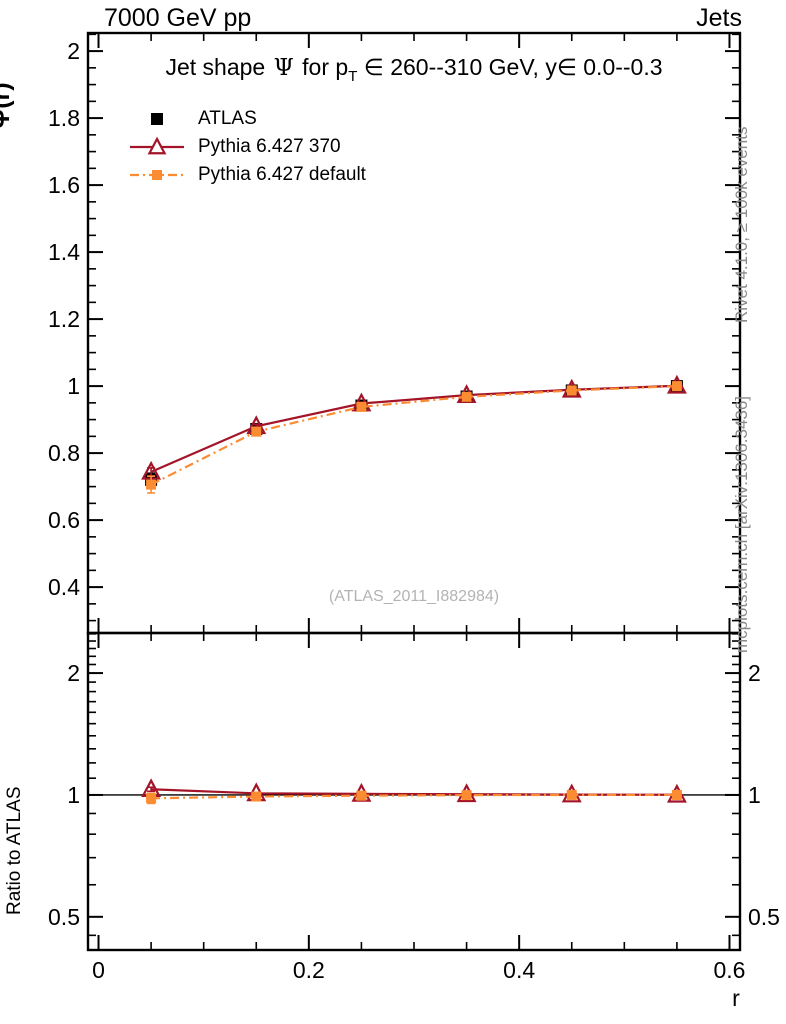 This screenshot has width=786, height=1024. Describe the element at coordinates (218, 67) in the screenshot. I see `title-pre: Jet shape` at that location.